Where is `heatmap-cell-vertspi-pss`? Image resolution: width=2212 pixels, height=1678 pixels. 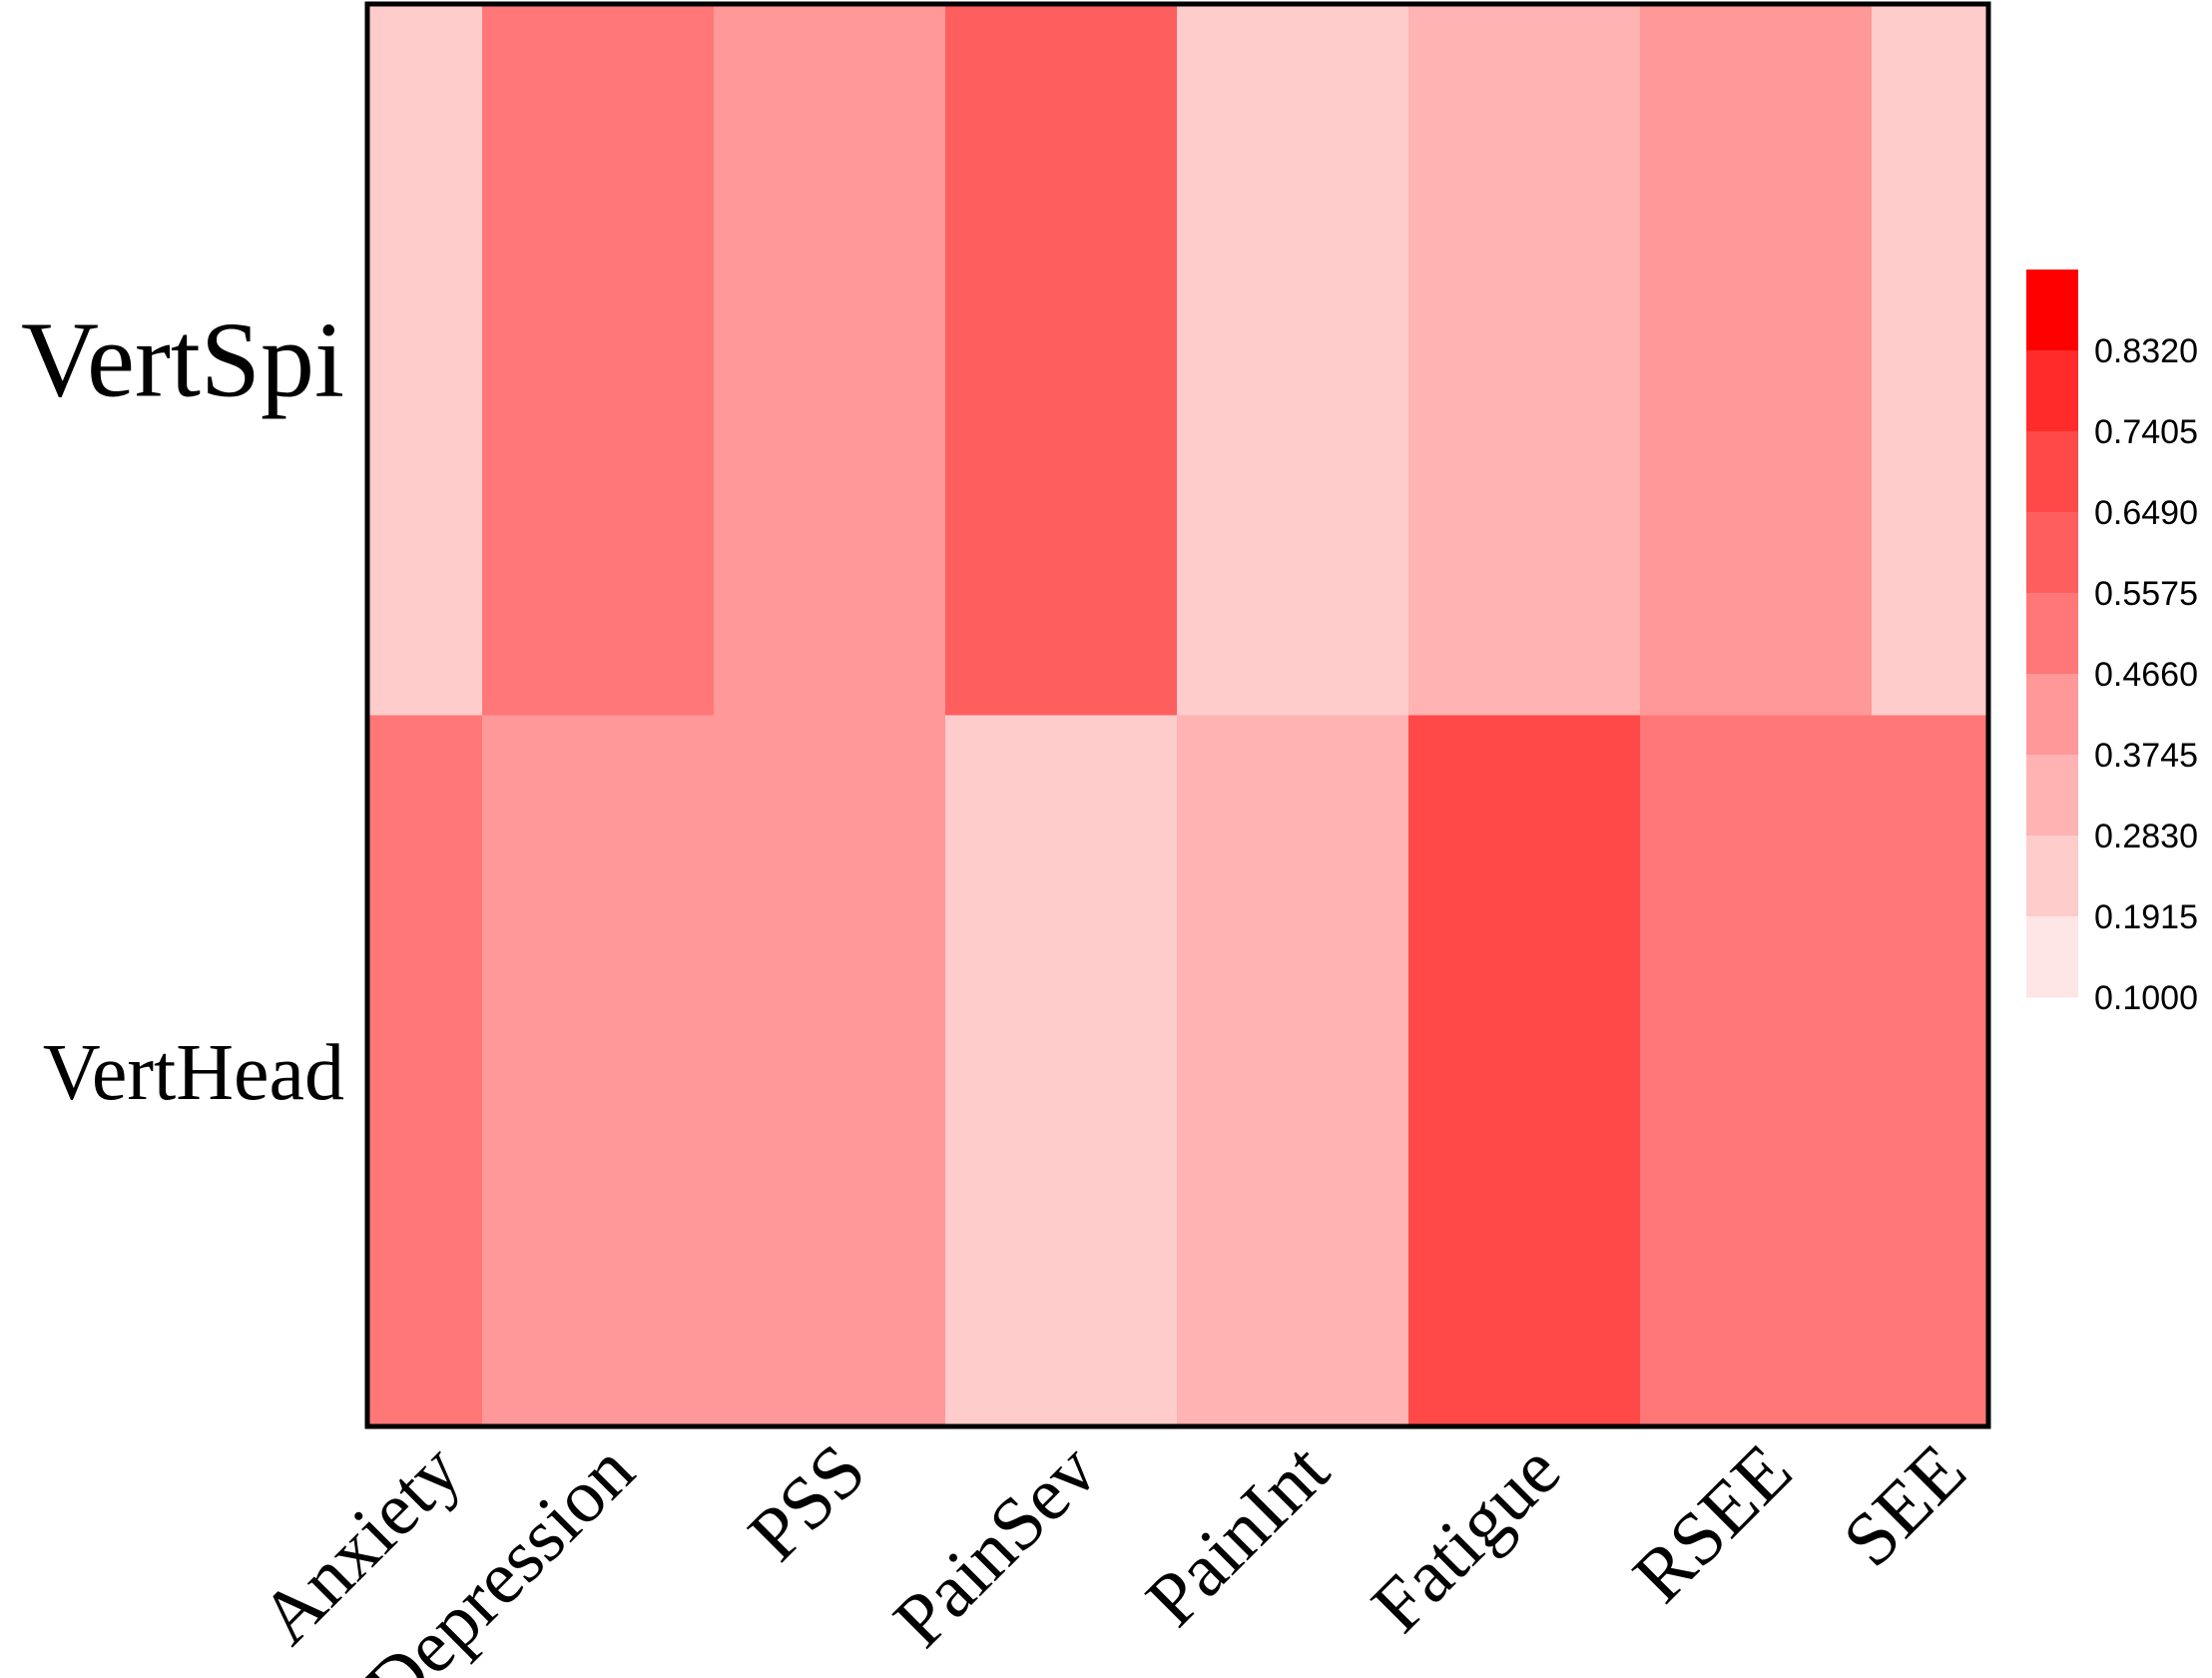 heatmap-cell-vertspi-pss is located at coordinates (829, 360).